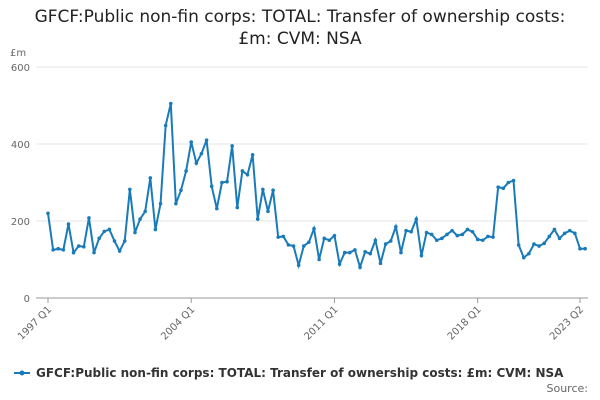 The image size is (600, 400). I want to click on legend-marker, so click(22, 373).